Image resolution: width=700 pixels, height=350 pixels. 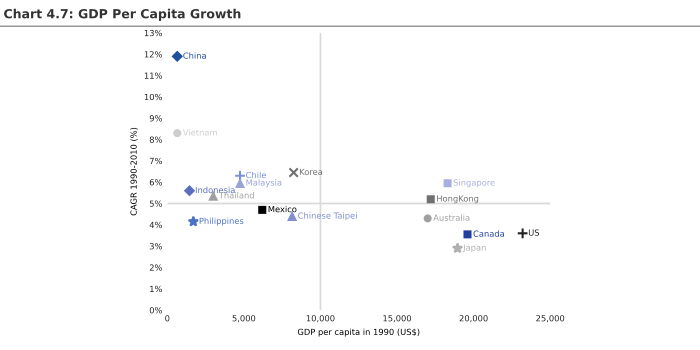 I want to click on y-tick-label: 0%, so click(x=156, y=310).